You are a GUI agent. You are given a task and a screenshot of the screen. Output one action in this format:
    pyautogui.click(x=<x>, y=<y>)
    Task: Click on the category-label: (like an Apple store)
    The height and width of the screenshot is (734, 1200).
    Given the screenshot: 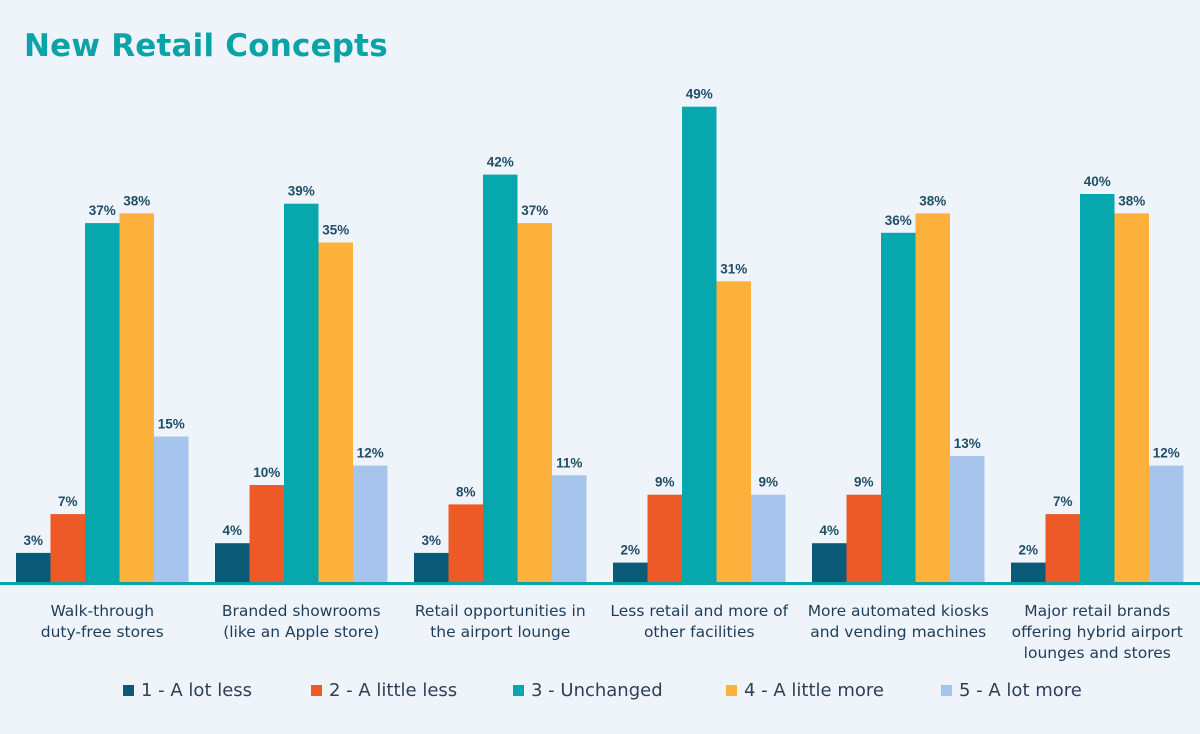 What is the action you would take?
    pyautogui.click(x=301, y=632)
    